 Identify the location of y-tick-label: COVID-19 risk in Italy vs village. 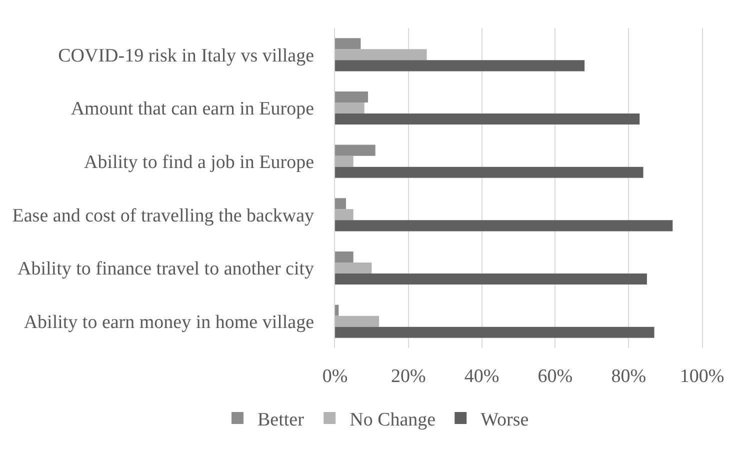
(186, 55).